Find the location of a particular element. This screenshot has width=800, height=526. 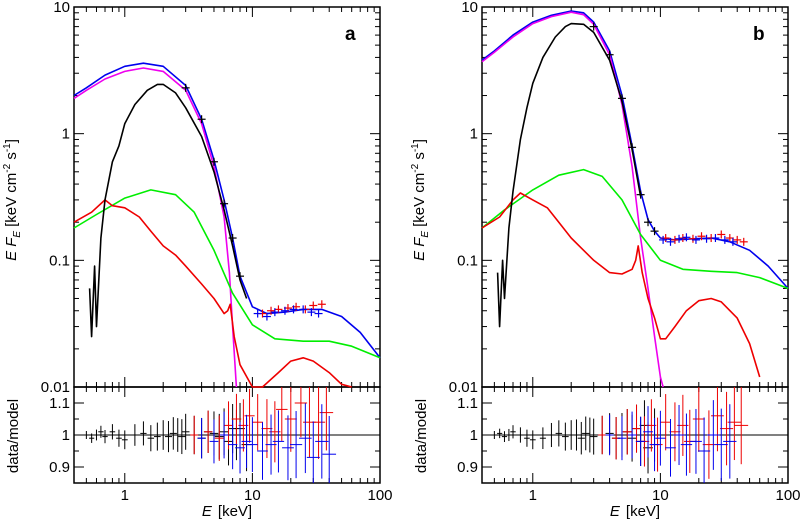

panel-a-ratio-plot: 0.9 1 1.1 is located at coordinates (214, 435).